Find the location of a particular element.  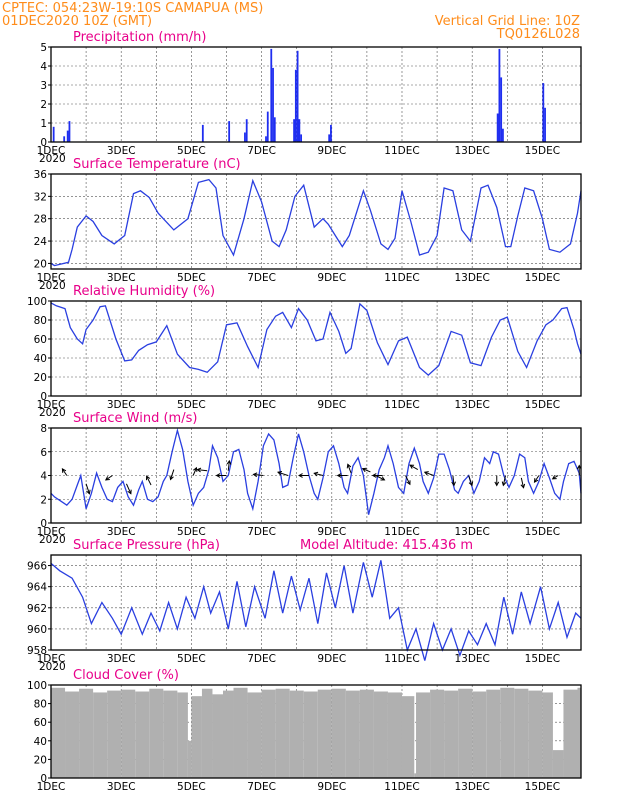

y-tick-label: 40 is located at coordinates (40, 359).